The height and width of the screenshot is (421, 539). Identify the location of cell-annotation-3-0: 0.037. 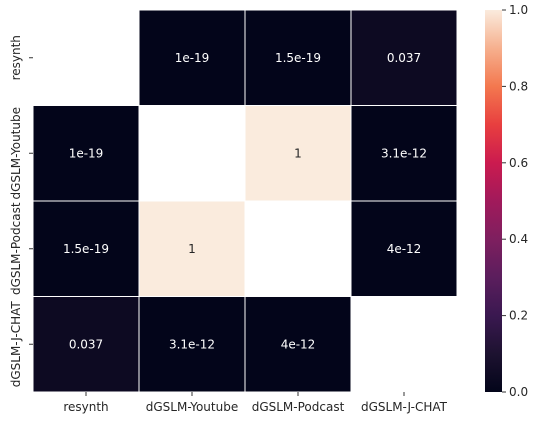
(86, 344).